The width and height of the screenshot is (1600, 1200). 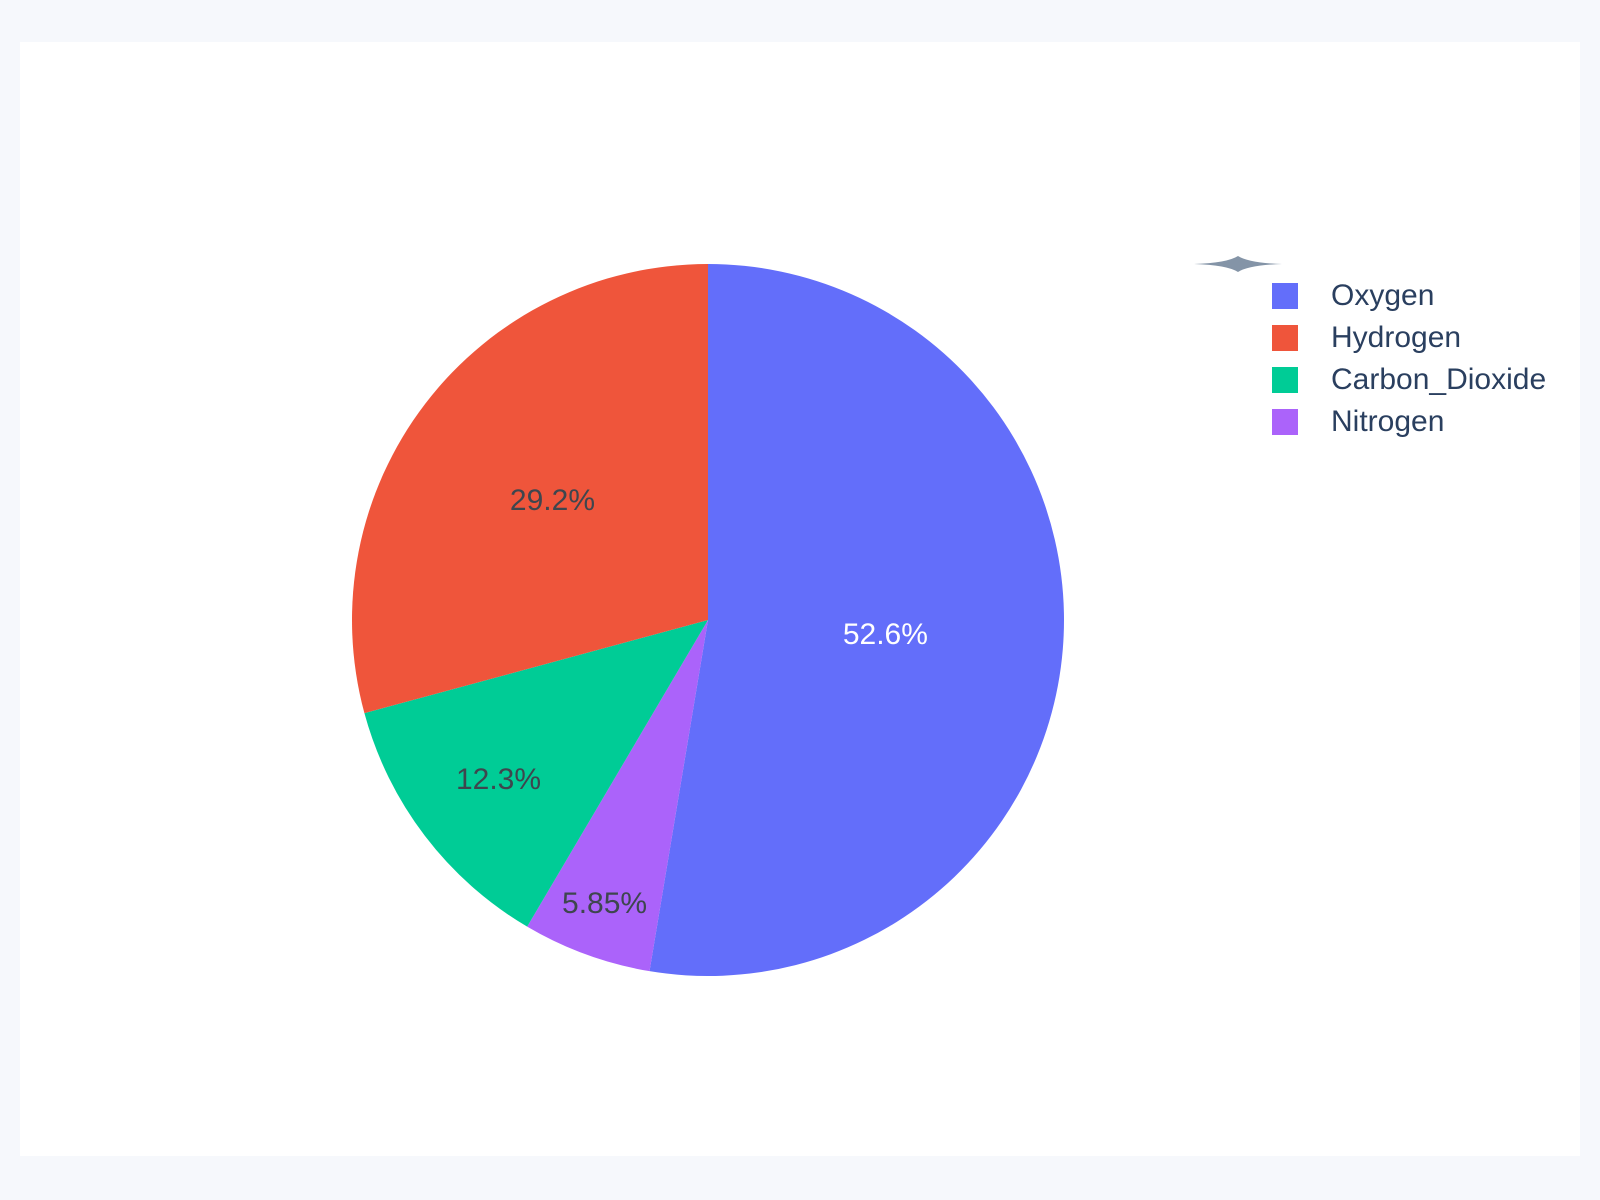 What do you see at coordinates (1285, 296) in the screenshot?
I see `legend-swatch-oxygen` at bounding box center [1285, 296].